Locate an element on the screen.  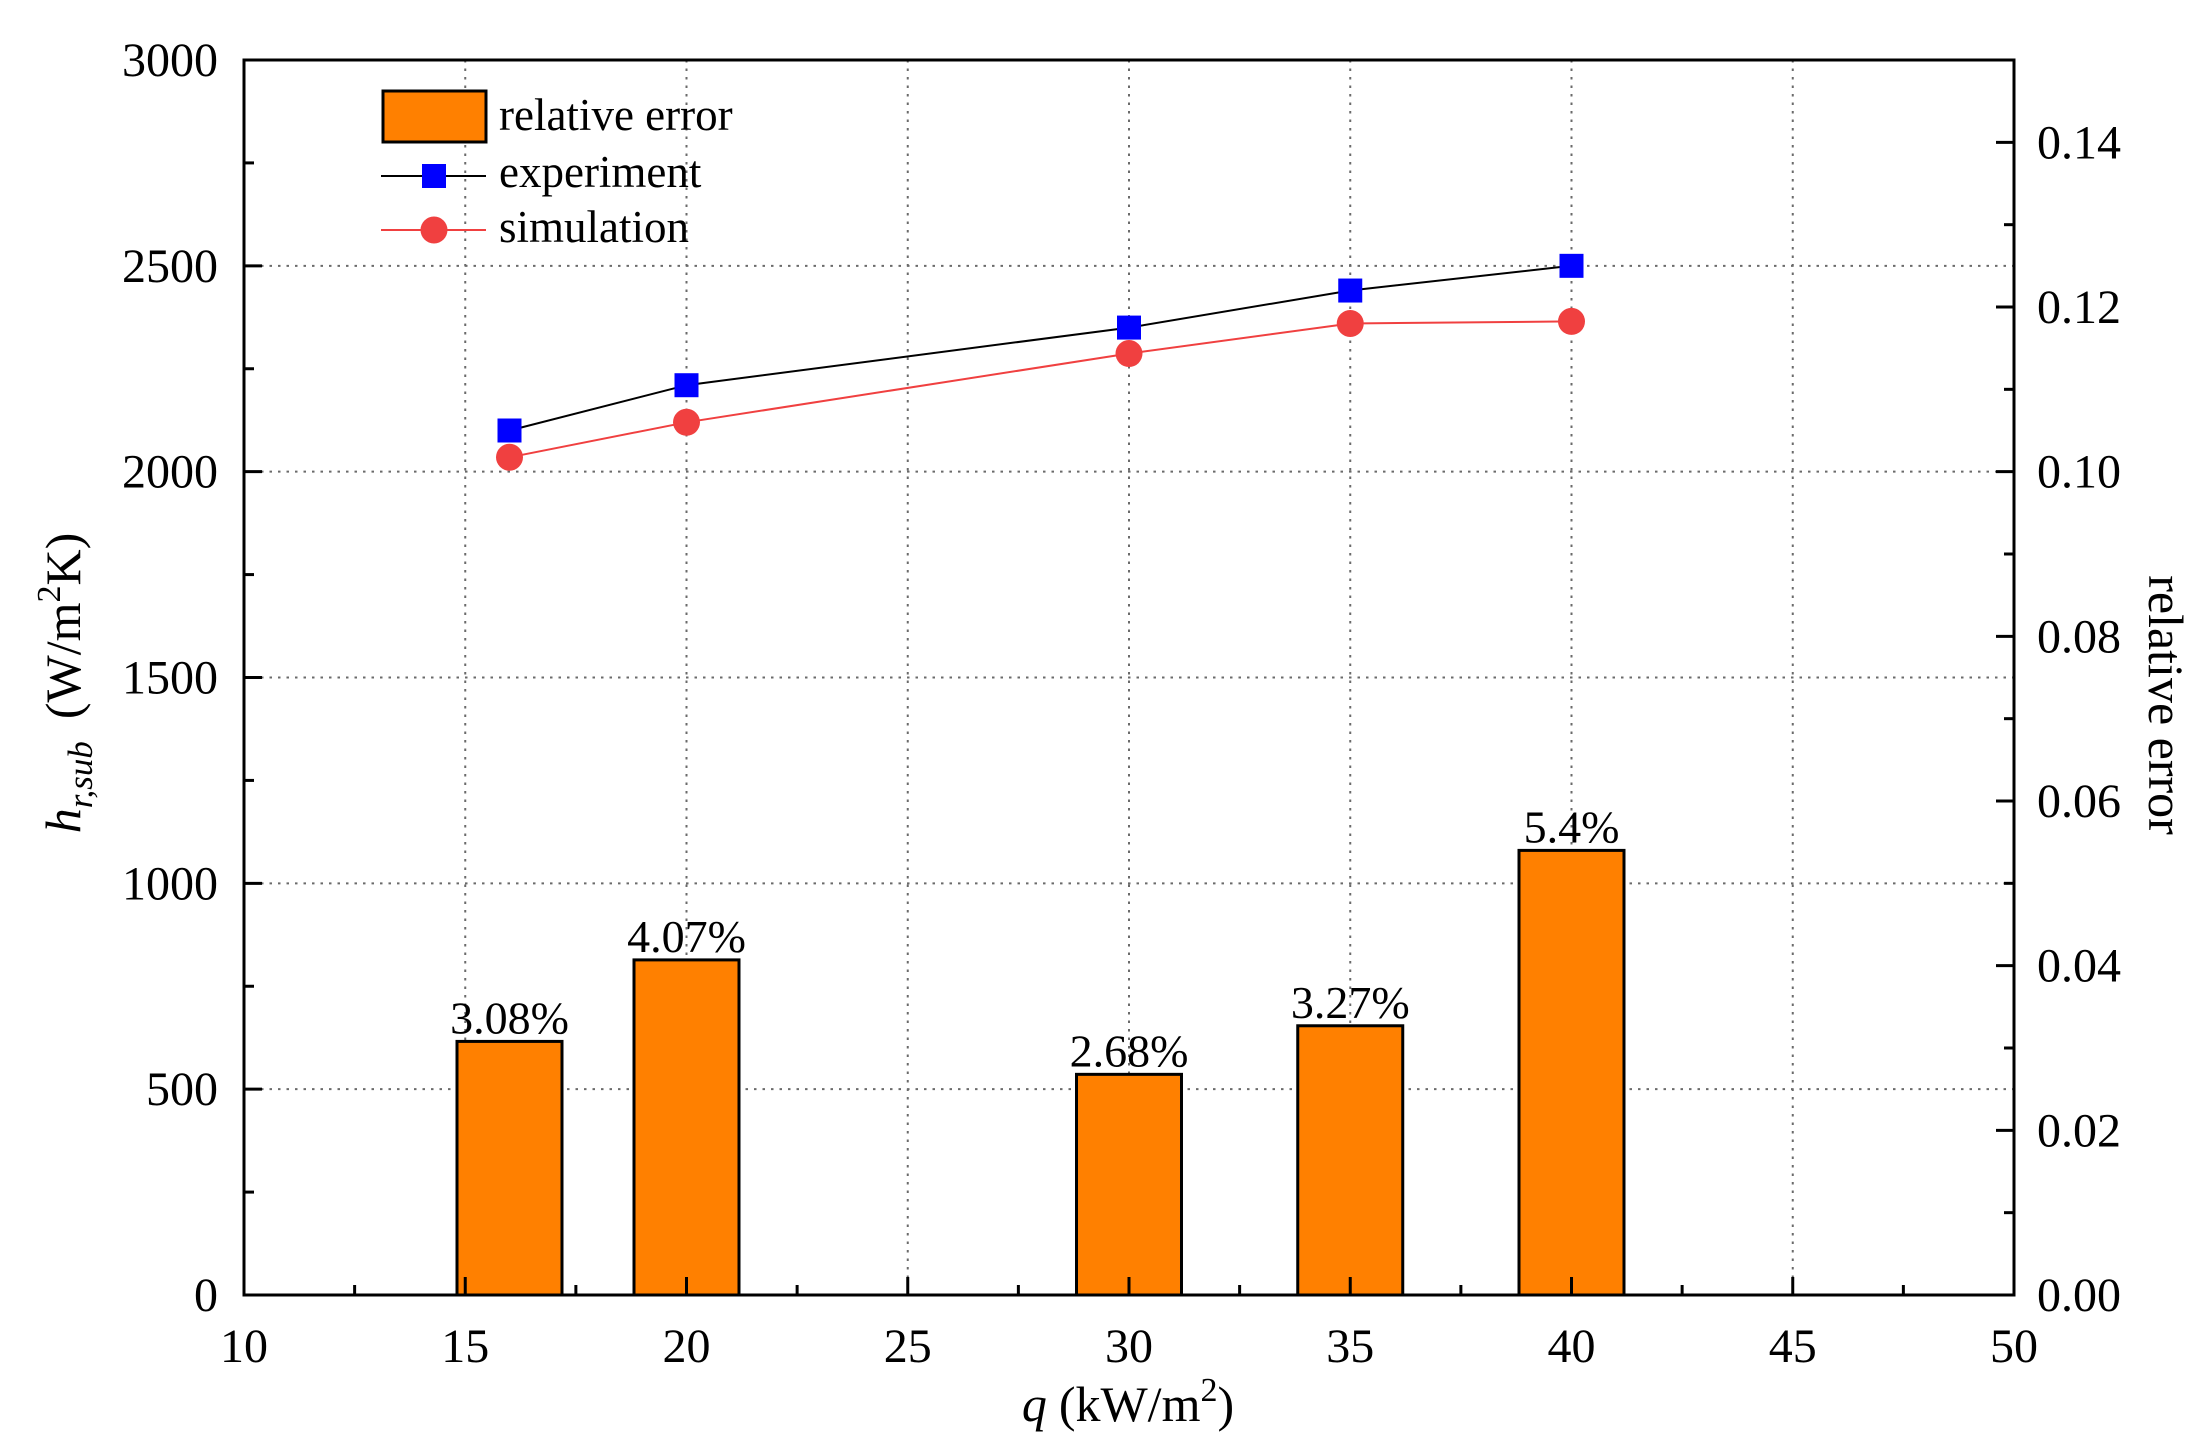
y-left-tick-label: 2500 is located at coordinates (170, 266).